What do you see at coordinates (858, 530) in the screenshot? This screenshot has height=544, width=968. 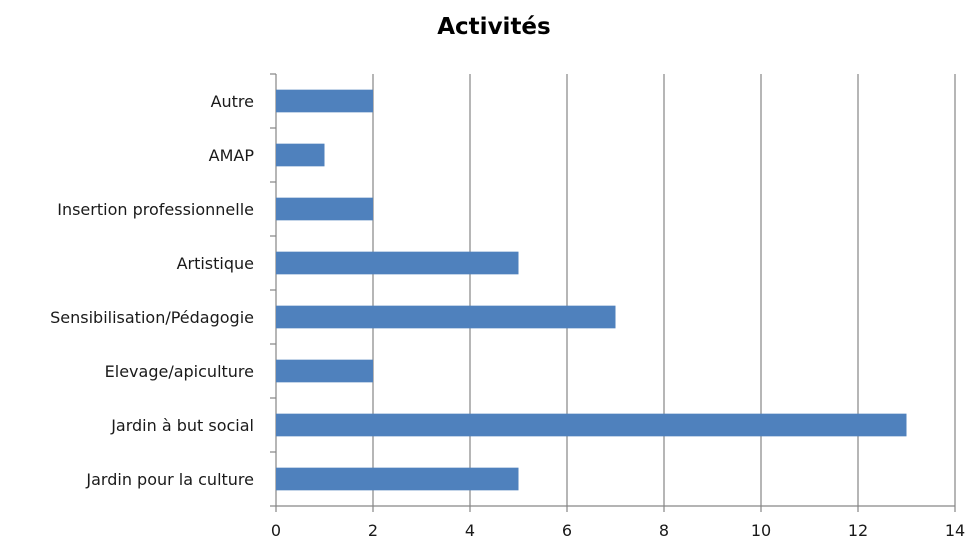 I see `x-tick-label: 12` at bounding box center [858, 530].